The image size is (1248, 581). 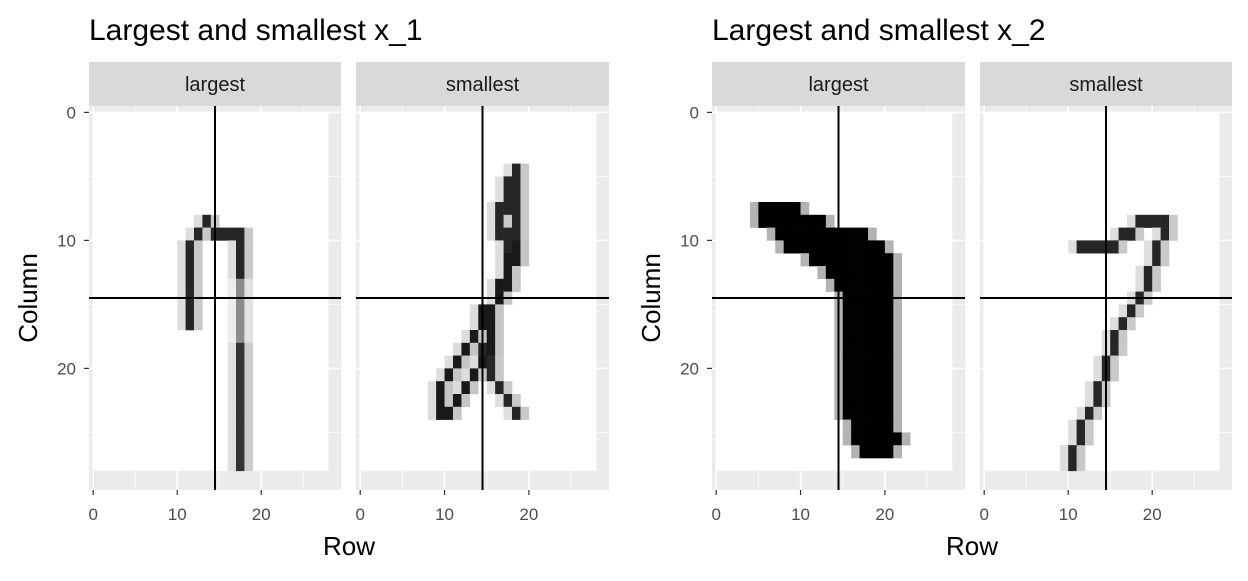 What do you see at coordinates (92, 514) in the screenshot?
I see `x-tick-label: 0` at bounding box center [92, 514].